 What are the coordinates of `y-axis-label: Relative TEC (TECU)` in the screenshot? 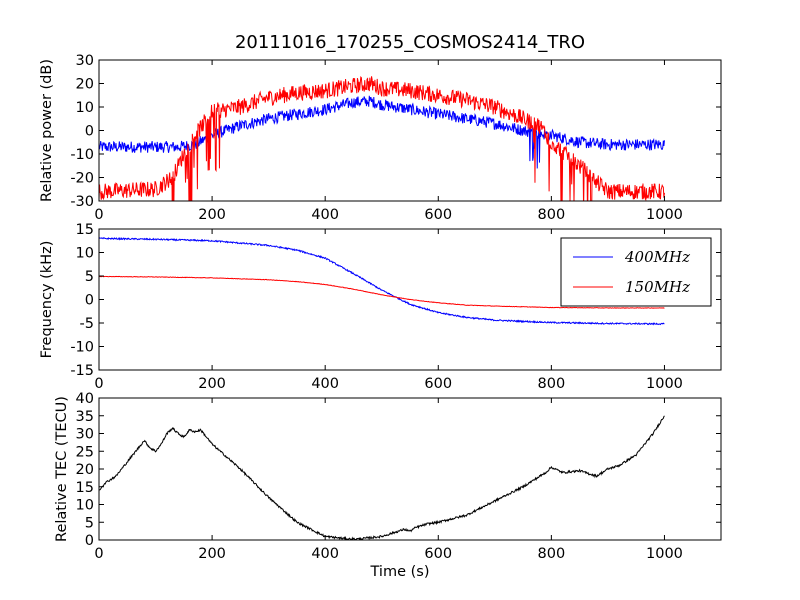 It's located at (62, 469).